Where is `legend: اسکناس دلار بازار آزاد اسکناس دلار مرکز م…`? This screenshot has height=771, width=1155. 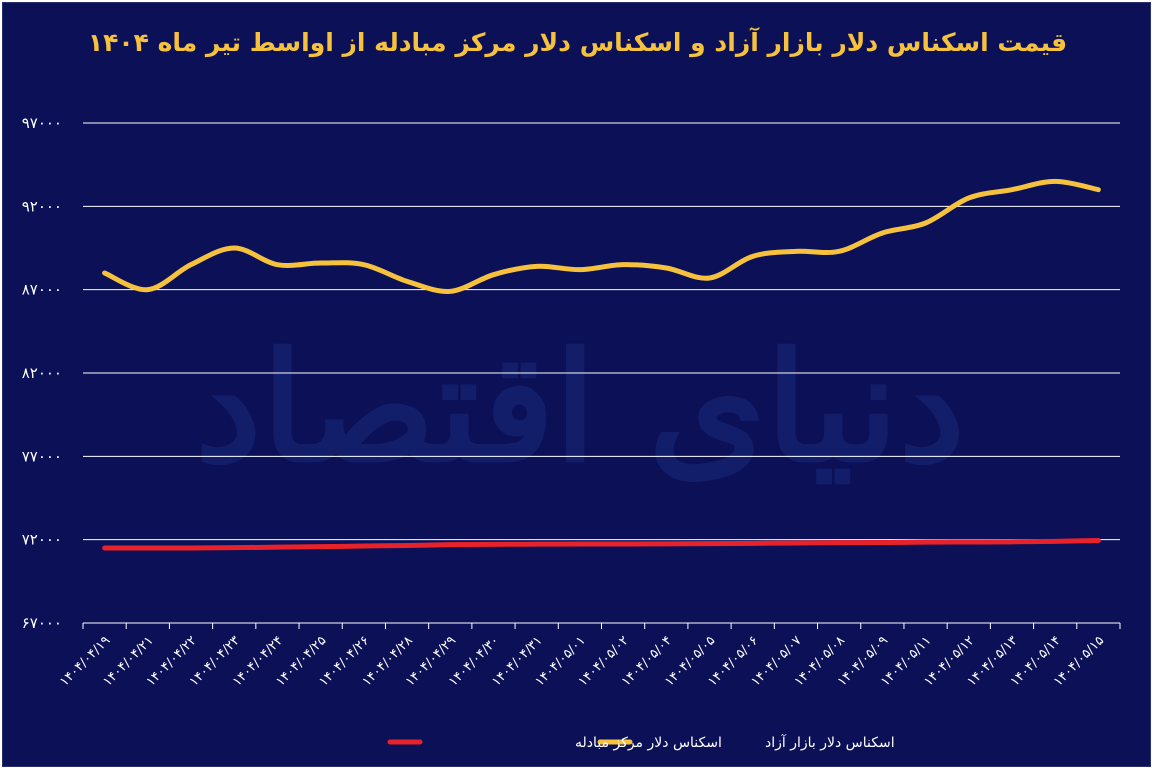 legend: اسکناس دلار بازار آزاد اسکناس دلار مرکز م… is located at coordinates (641, 742).